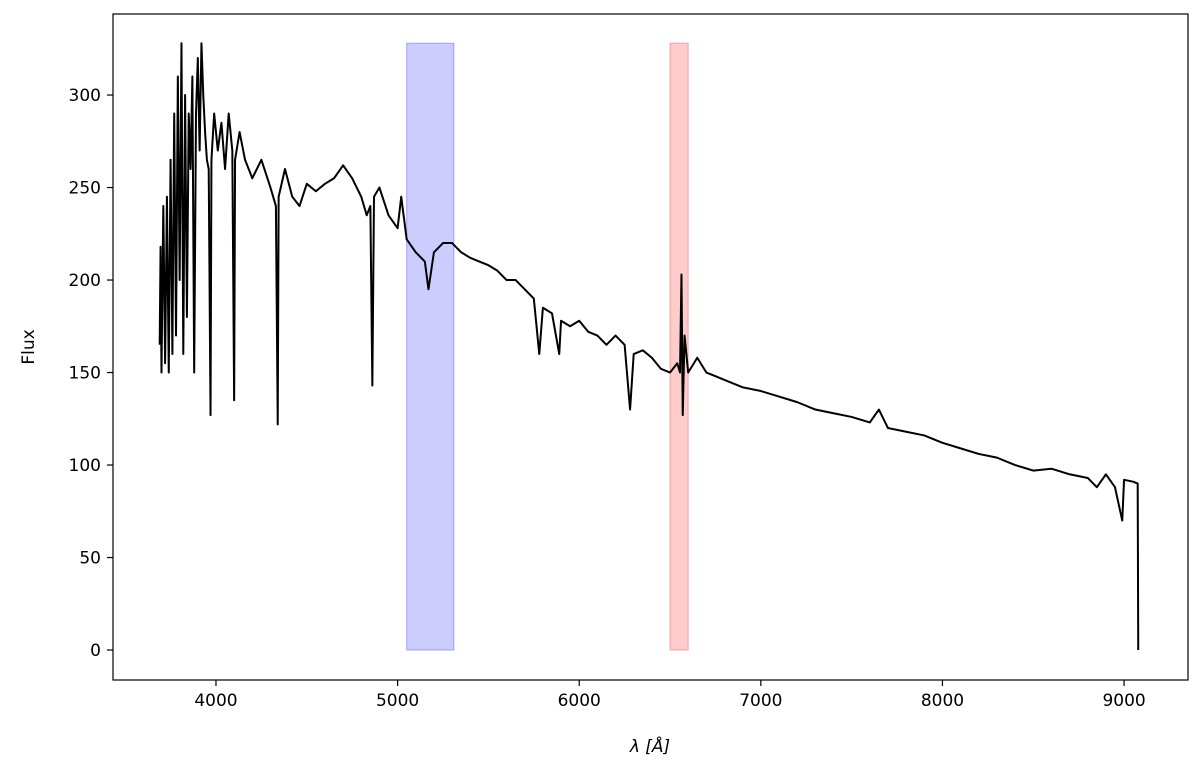 The image size is (1200, 772). Describe the element at coordinates (760, 701) in the screenshot. I see `x-tick-label: 7000` at that location.